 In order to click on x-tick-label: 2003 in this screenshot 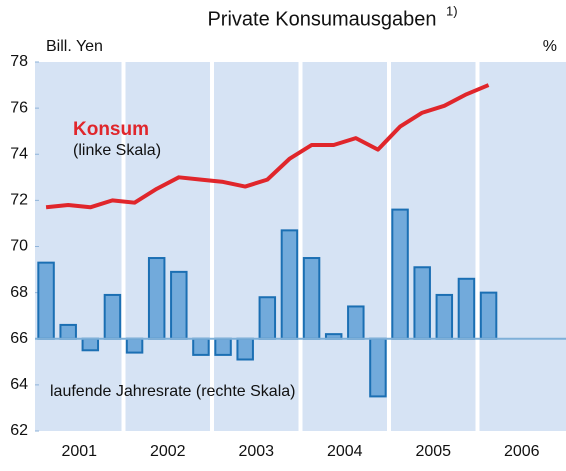, I will do `click(256, 451)`.